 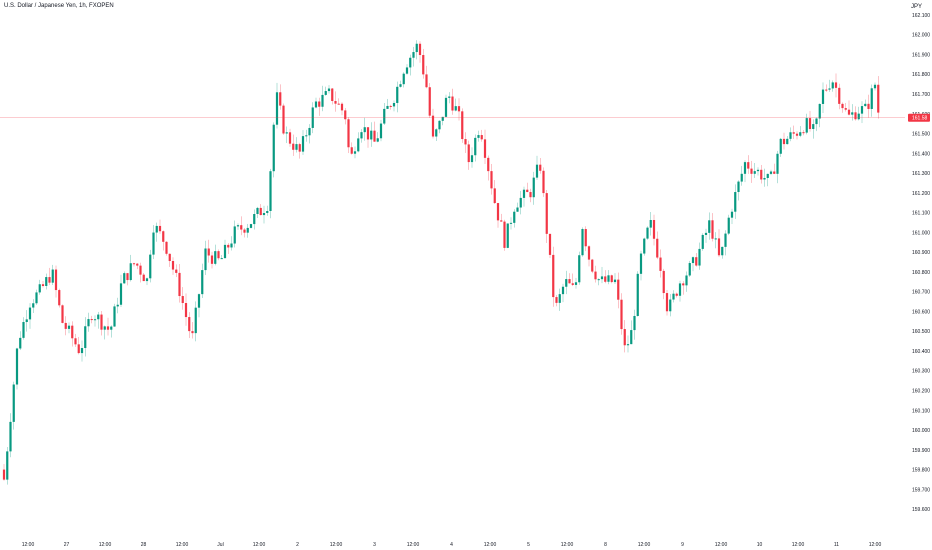 I want to click on y-tick-label: 162.100, so click(x=921, y=16).